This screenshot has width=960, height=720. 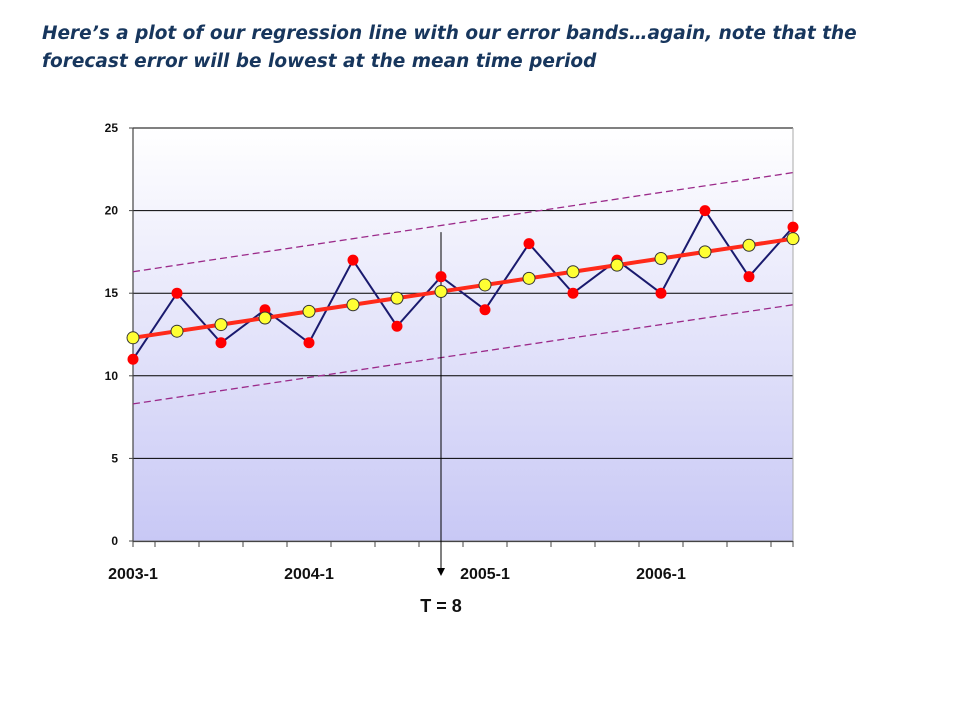 What do you see at coordinates (114, 458) in the screenshot?
I see `y-tick-label: 5` at bounding box center [114, 458].